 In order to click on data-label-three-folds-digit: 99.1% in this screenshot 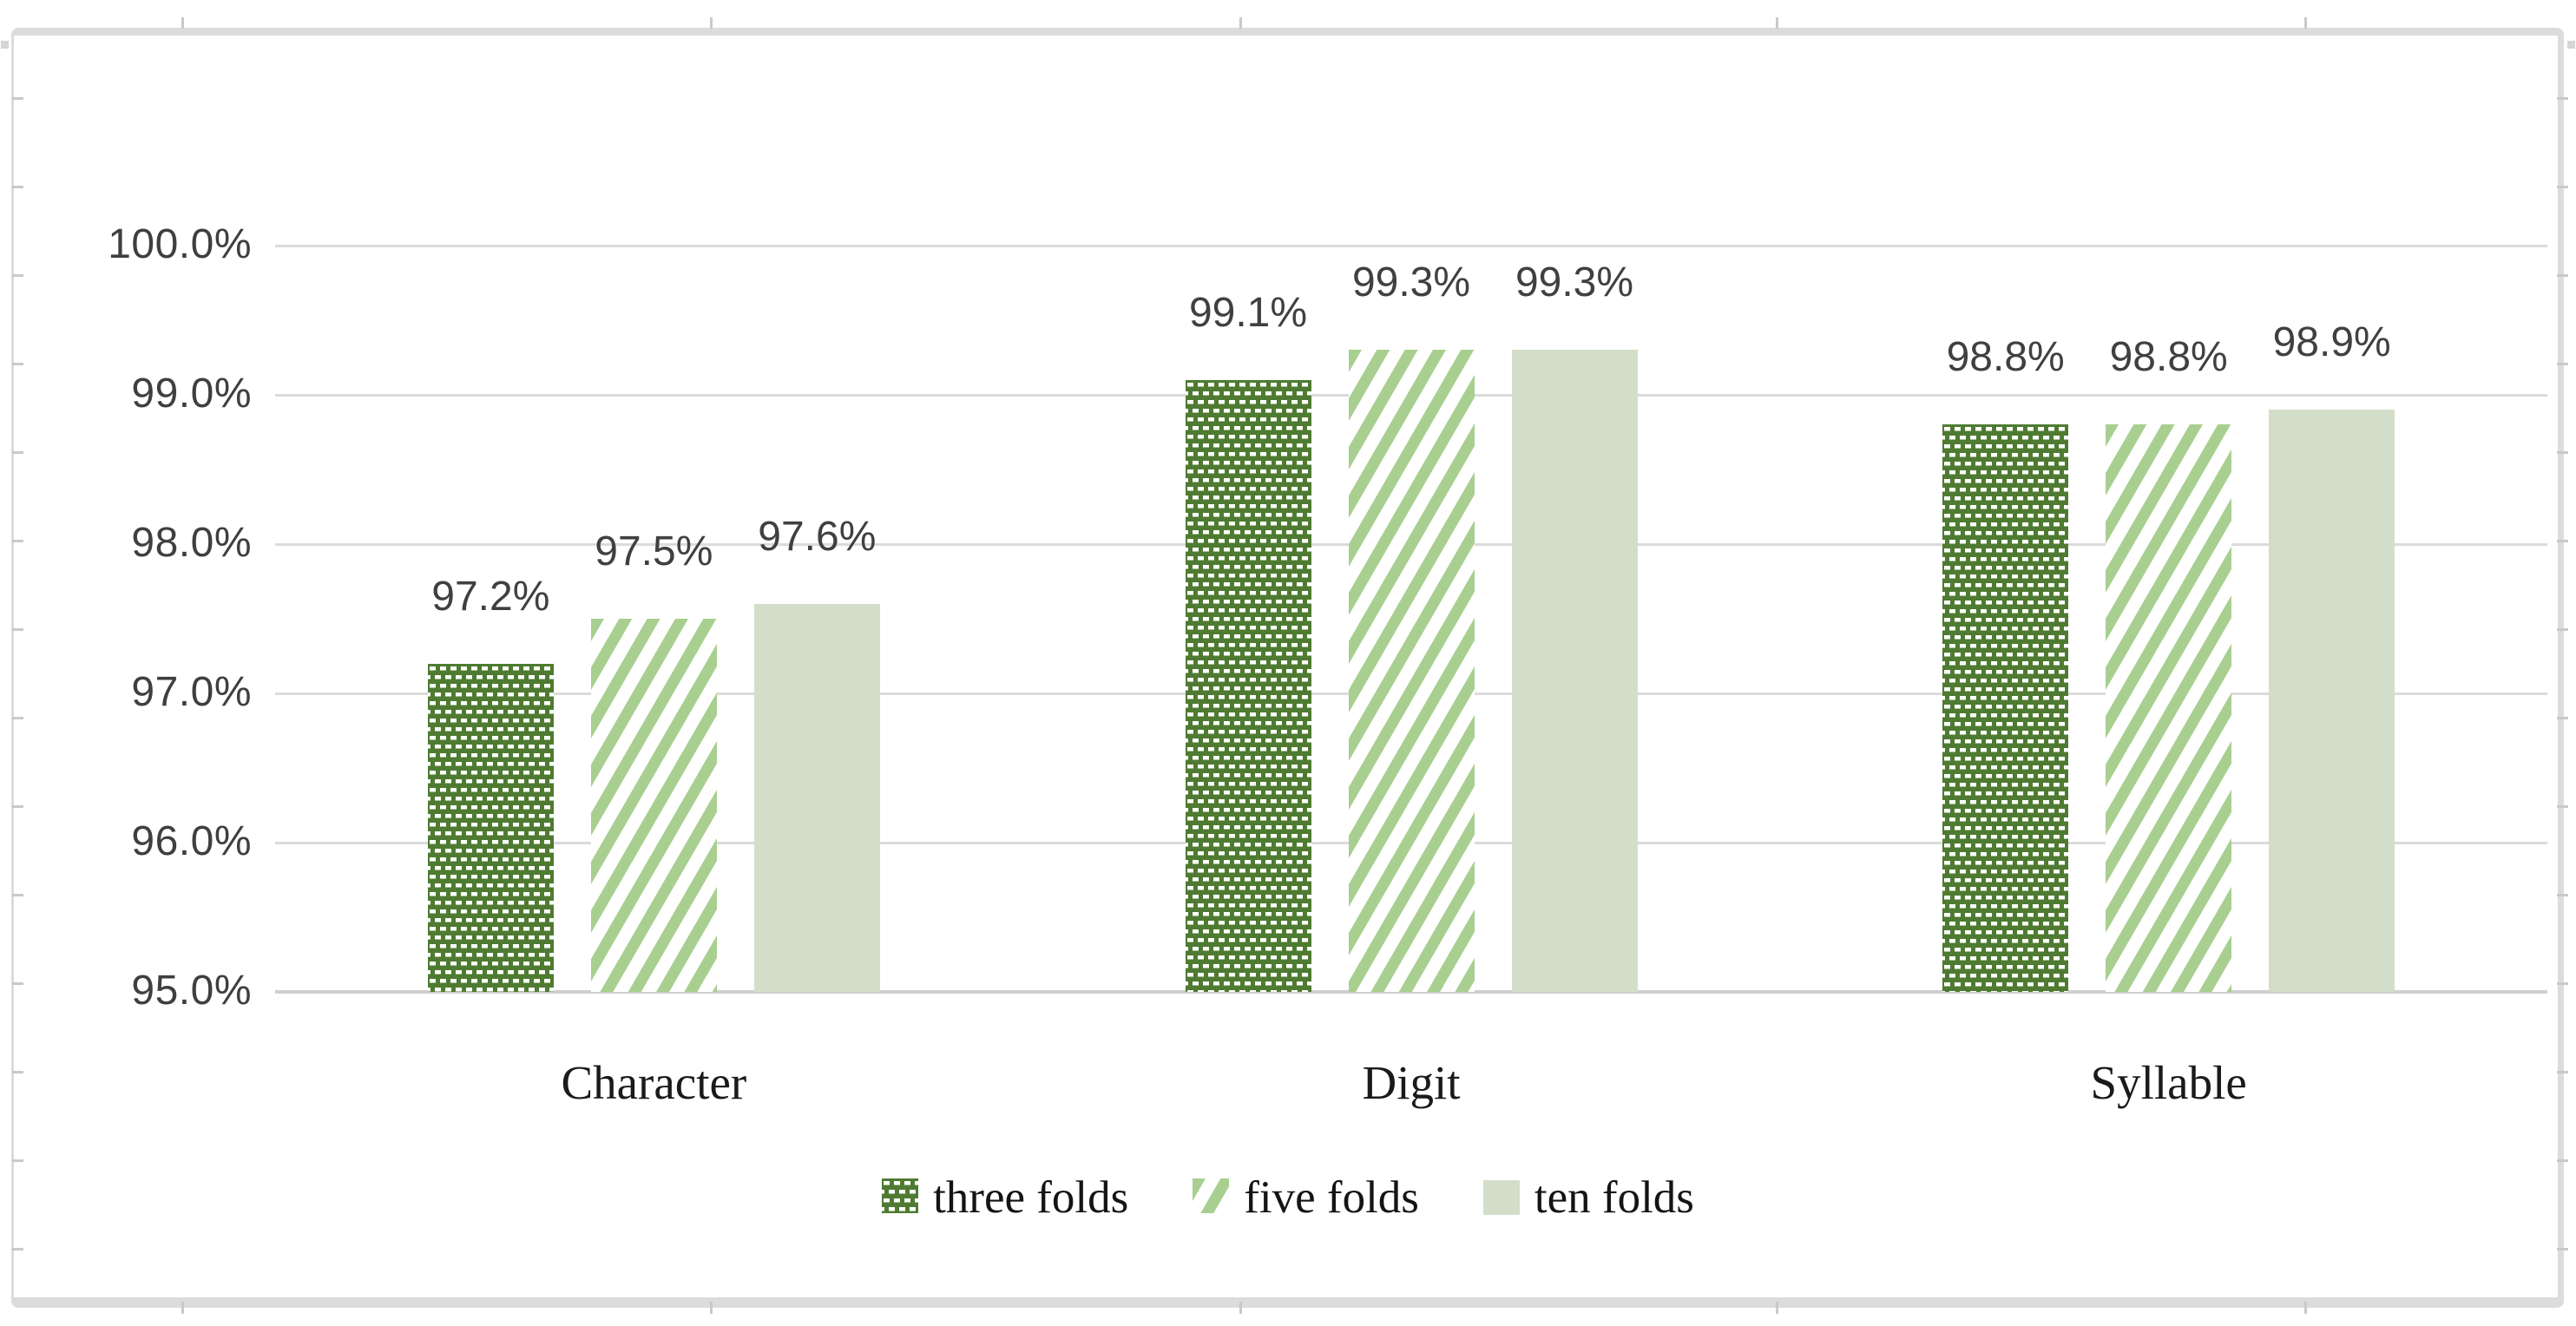, I will do `click(1248, 313)`.